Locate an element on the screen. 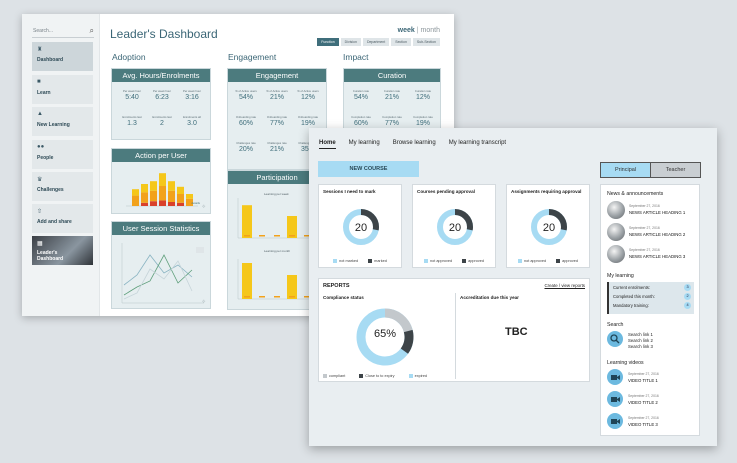  card-title: Sessions I need to mark is located at coordinates (349, 191).